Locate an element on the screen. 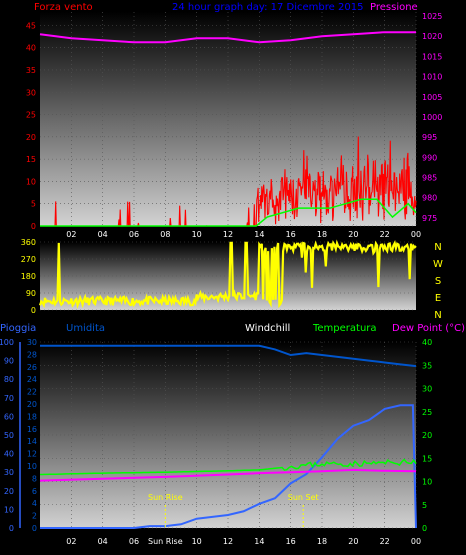  rain-mm-tick: 18 is located at coordinates (32, 416).